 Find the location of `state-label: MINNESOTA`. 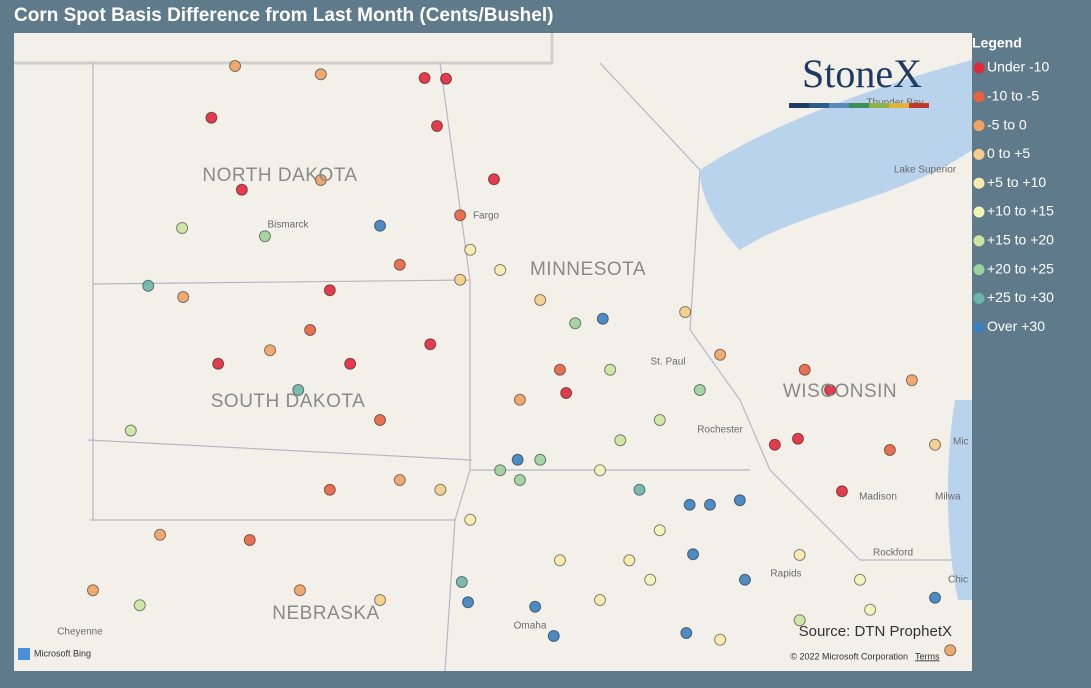

state-label: MINNESOTA is located at coordinates (588, 269).